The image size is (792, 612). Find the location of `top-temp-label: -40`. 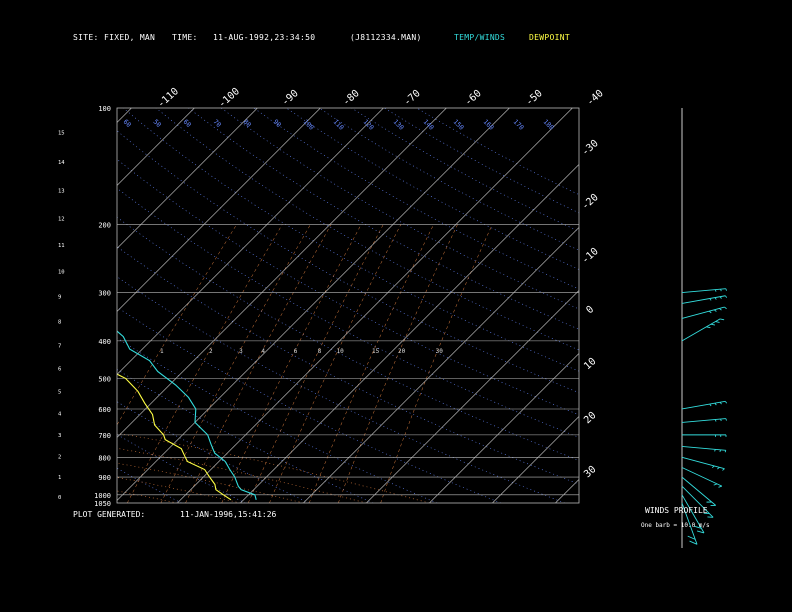

top-temp-label: -40 is located at coordinates (595, 98).